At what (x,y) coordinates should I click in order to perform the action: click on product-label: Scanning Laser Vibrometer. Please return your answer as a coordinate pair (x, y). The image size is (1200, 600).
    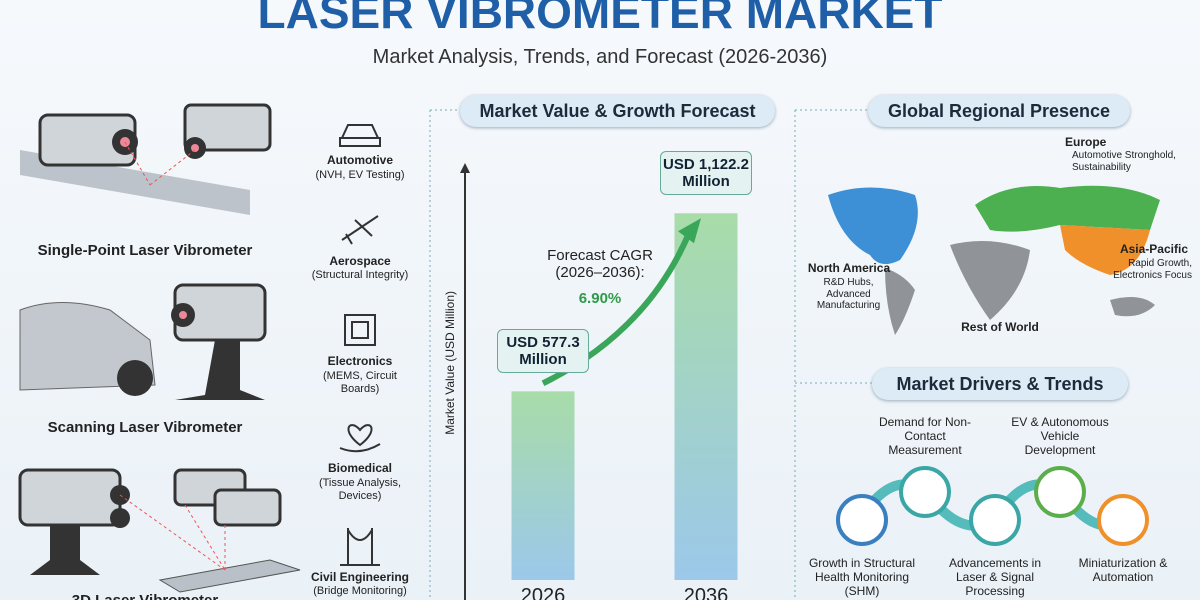
    Looking at the image, I should click on (145, 427).